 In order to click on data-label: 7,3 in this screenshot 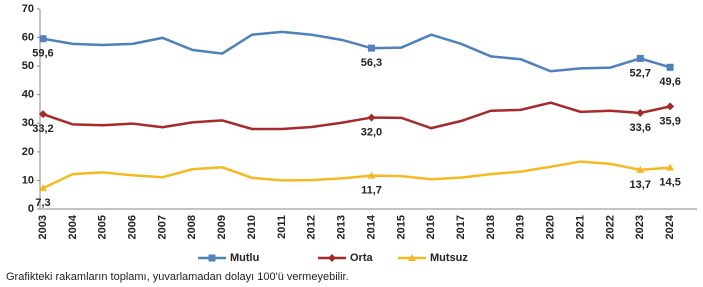, I will do `click(42, 203)`.